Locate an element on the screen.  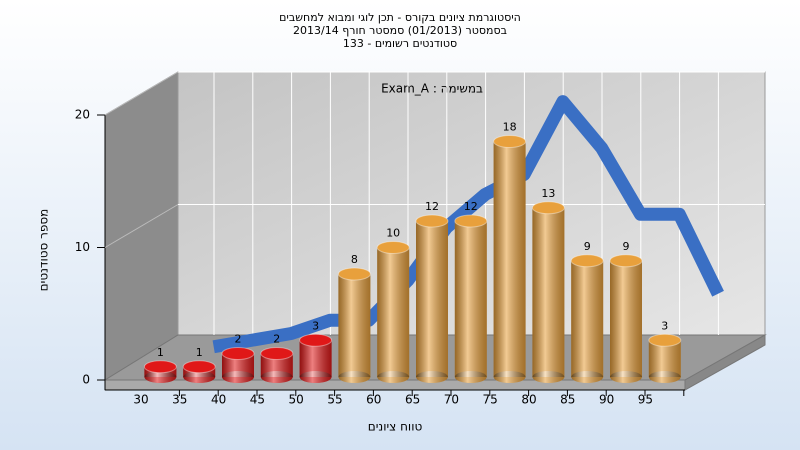
x-tick-label: 75 is located at coordinates (490, 400).